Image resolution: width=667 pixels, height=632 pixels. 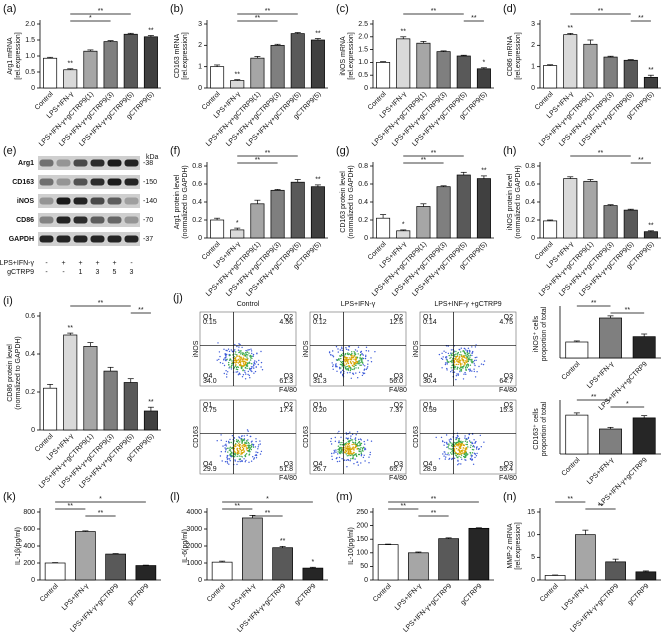 I want to click on y-tick-label: 800, so click(x=29, y=512).